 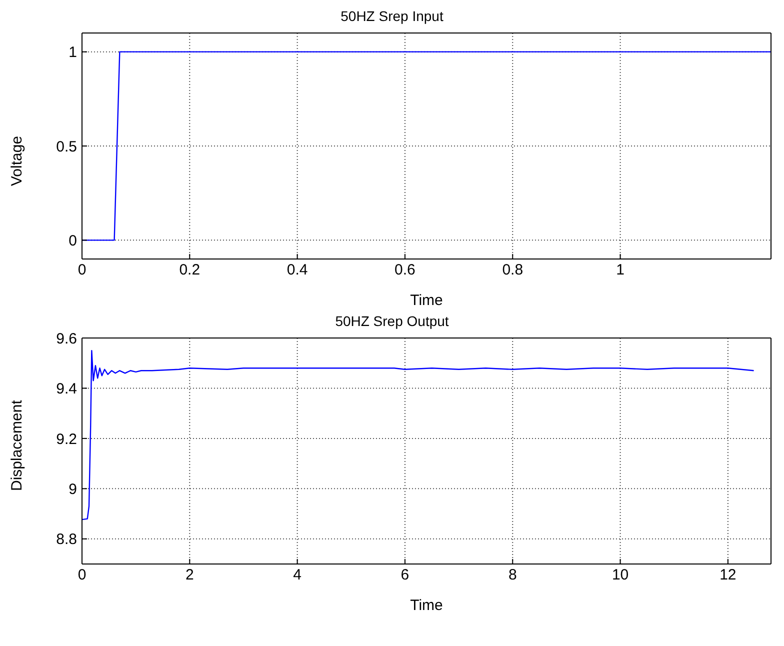 I want to click on x-tick-label: 12, so click(x=728, y=575).